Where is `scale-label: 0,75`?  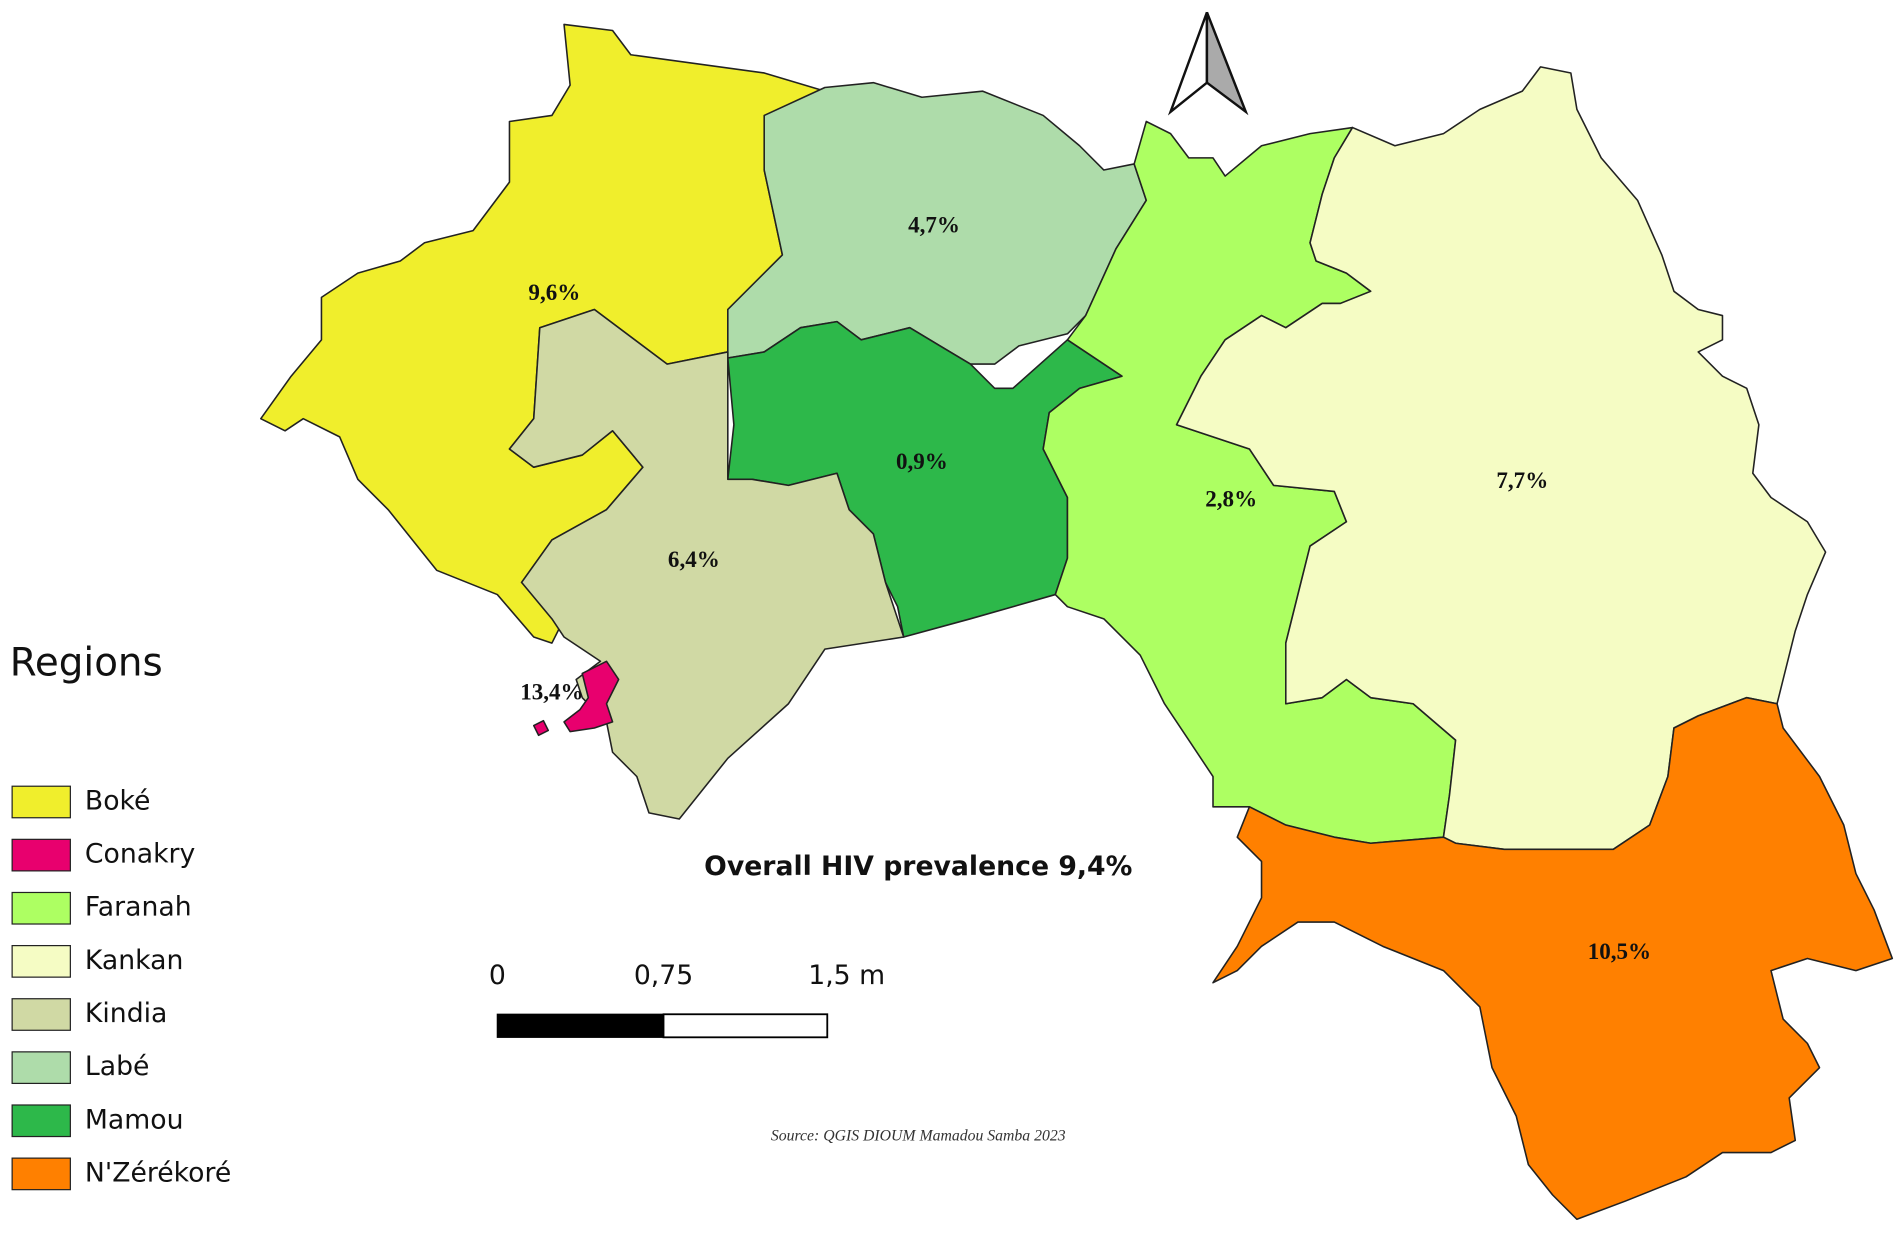
scale-label: 0,75 is located at coordinates (663, 975).